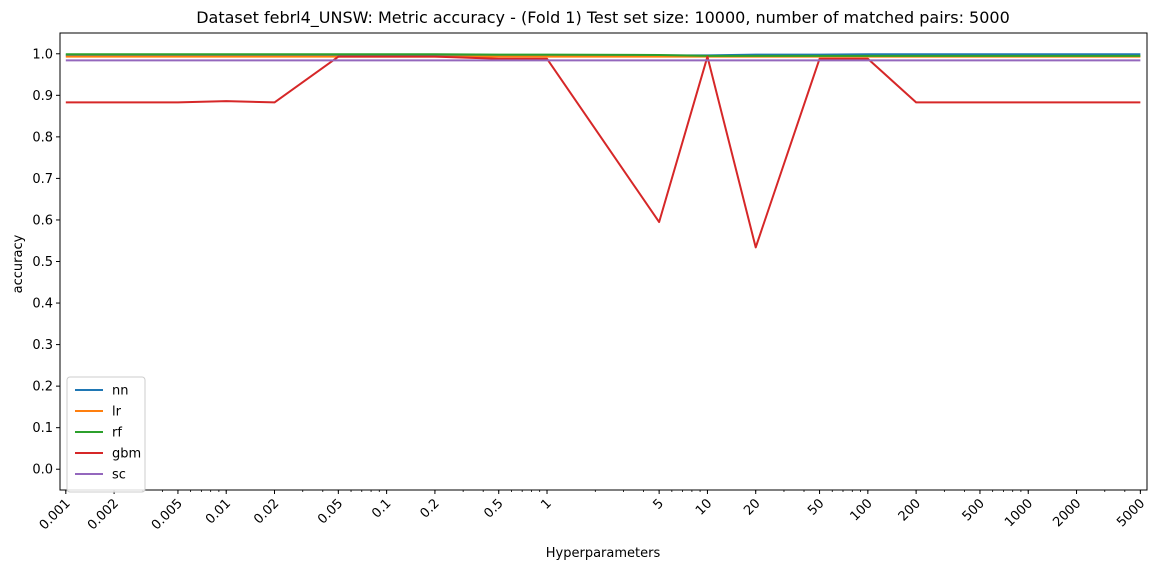 Image resolution: width=1166 pixels, height=571 pixels. What do you see at coordinates (266, 511) in the screenshot?
I see `x-tick-label: 0.02` at bounding box center [266, 511].